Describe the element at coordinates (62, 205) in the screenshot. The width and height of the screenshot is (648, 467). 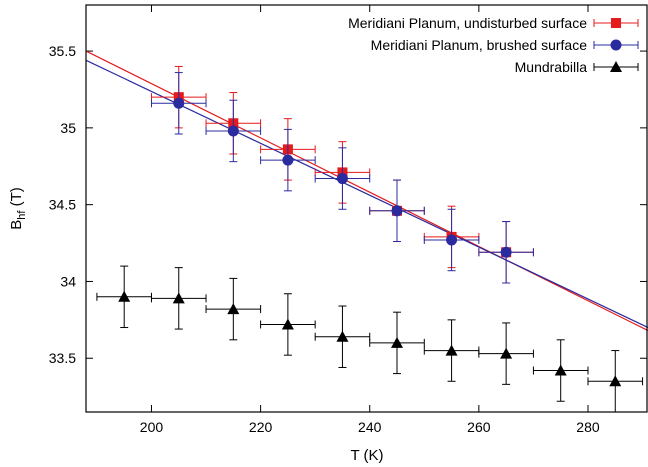
I see `y-tick-label: 34.5` at that location.